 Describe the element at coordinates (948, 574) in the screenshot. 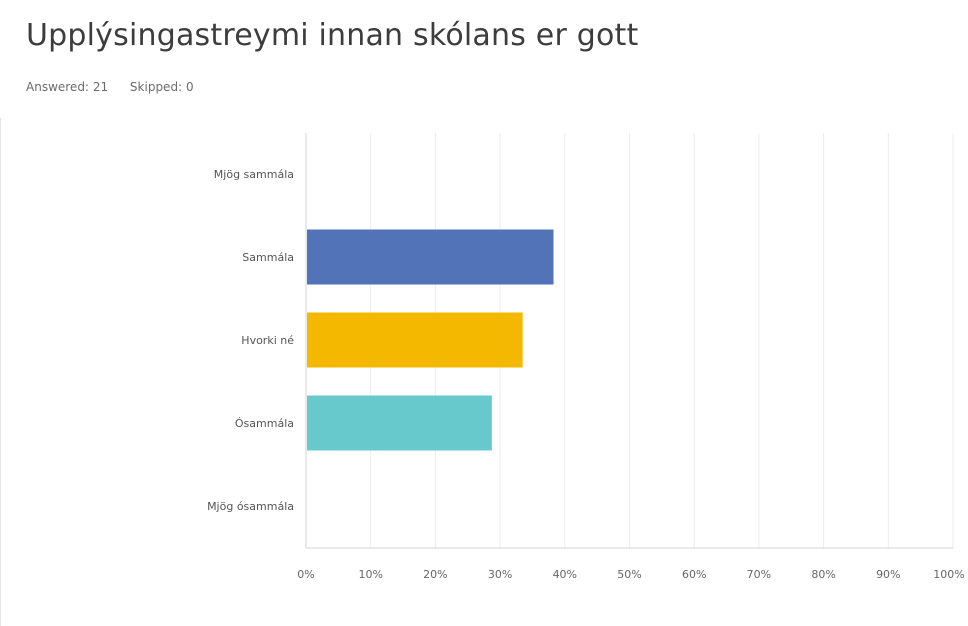

I see `x-tick-label: 100%` at that location.